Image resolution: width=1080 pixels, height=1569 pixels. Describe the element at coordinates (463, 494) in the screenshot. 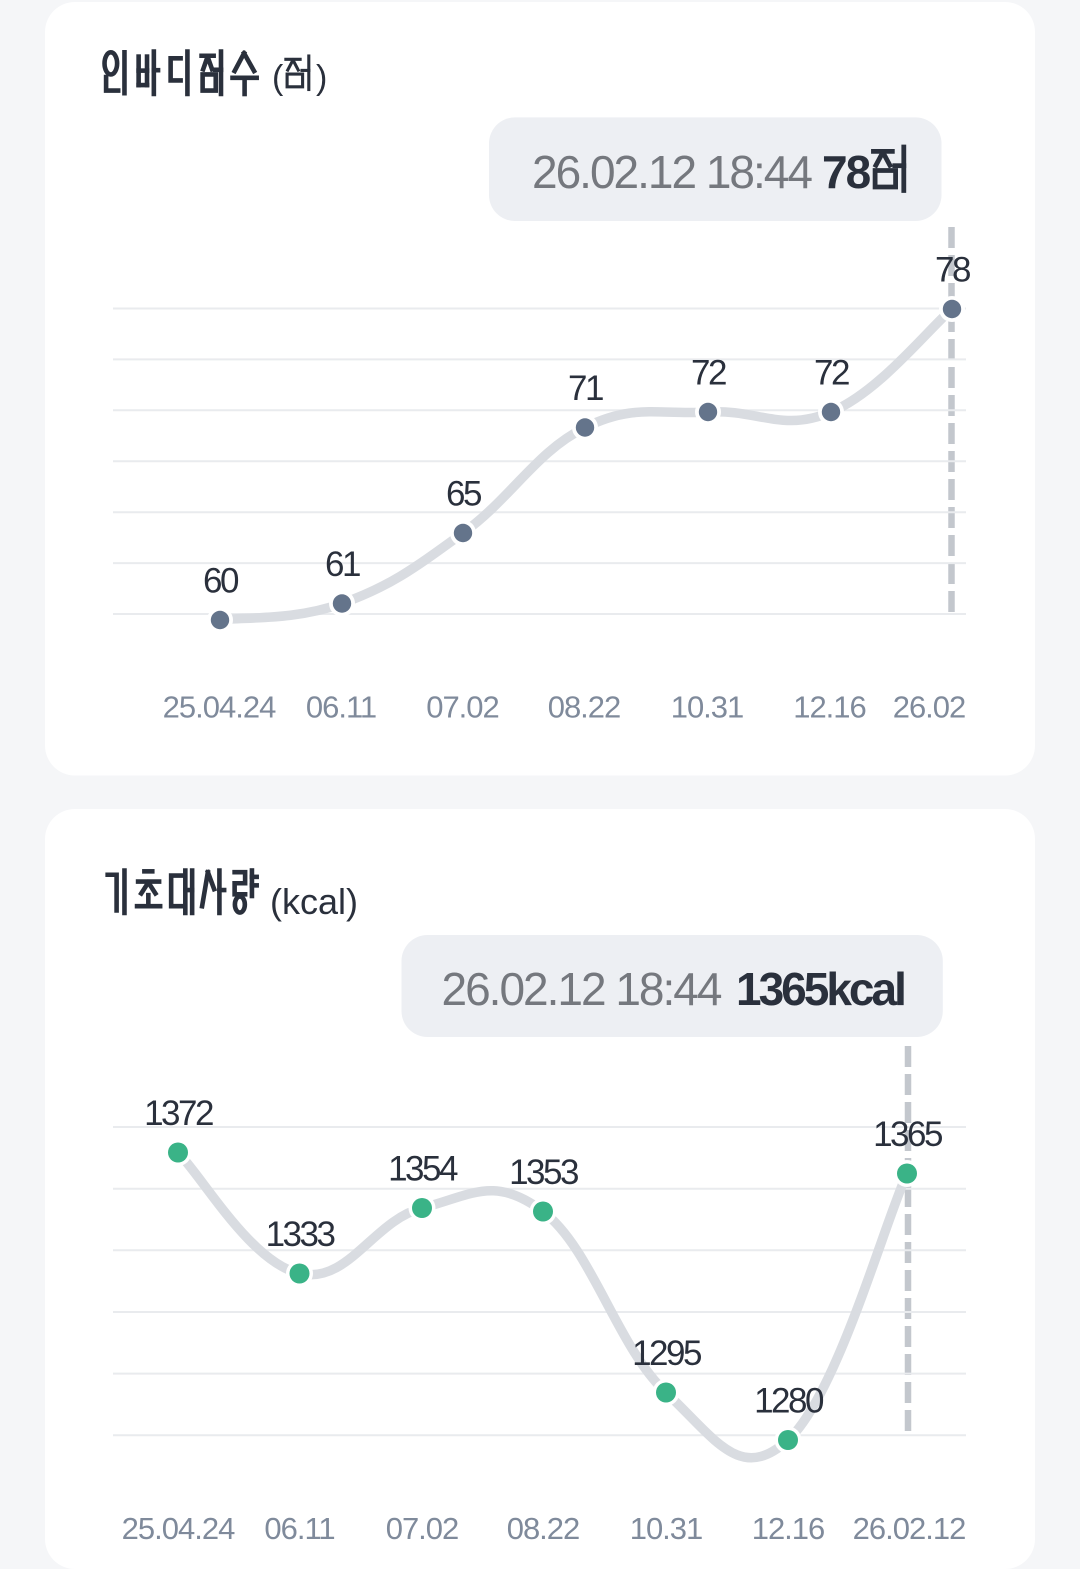

I see `svg-text: 65` at that location.